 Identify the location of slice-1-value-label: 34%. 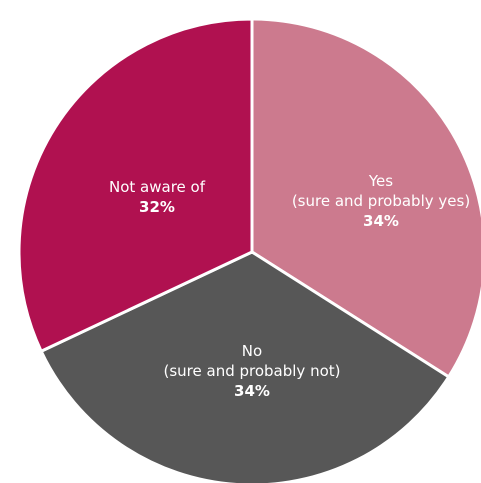
(252, 391).